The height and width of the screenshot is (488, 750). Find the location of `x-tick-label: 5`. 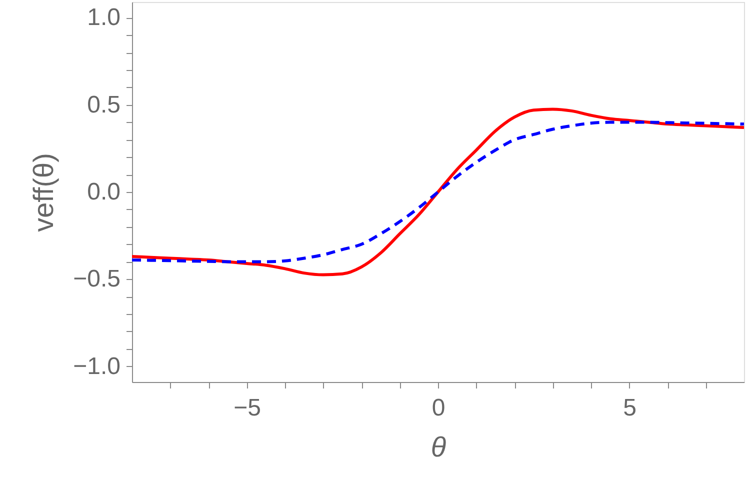

x-tick-label: 5 is located at coordinates (629, 408).